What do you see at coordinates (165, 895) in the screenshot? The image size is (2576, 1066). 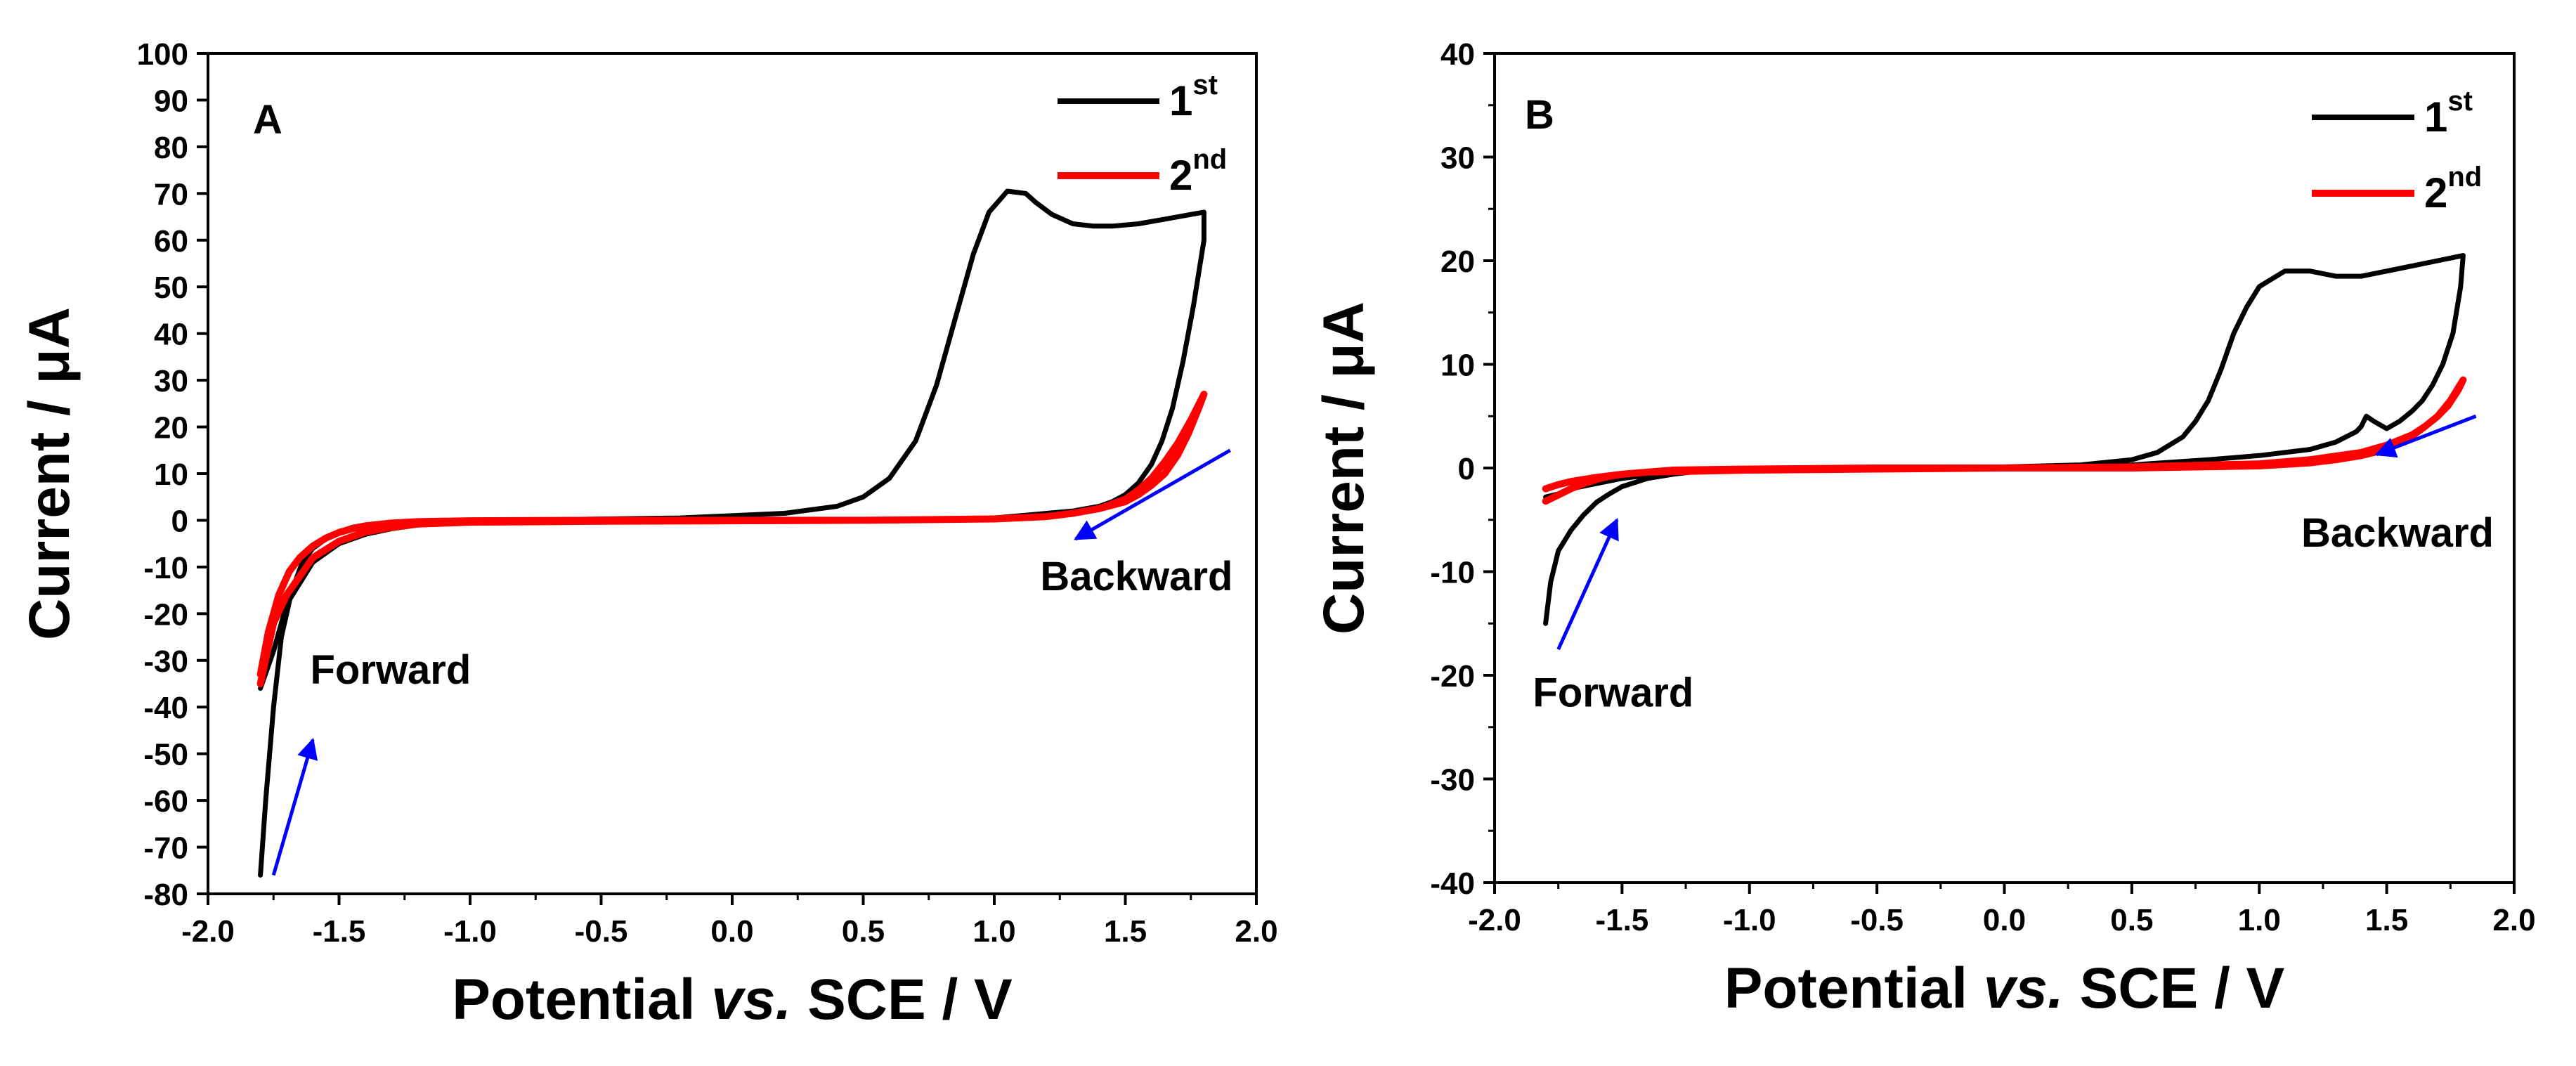 I see `y-tick-label: -80` at bounding box center [165, 895].